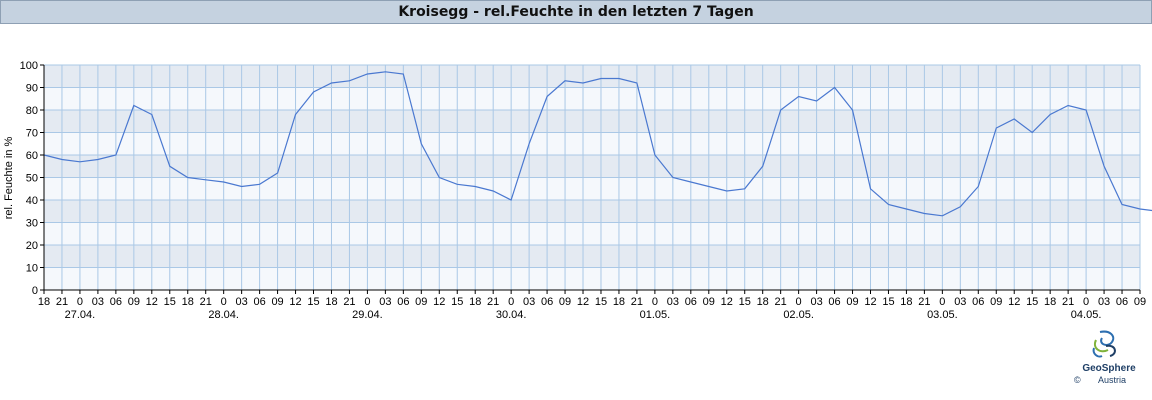  What do you see at coordinates (32, 134) in the screenshot?
I see `y-tick-label: 70` at bounding box center [32, 134].